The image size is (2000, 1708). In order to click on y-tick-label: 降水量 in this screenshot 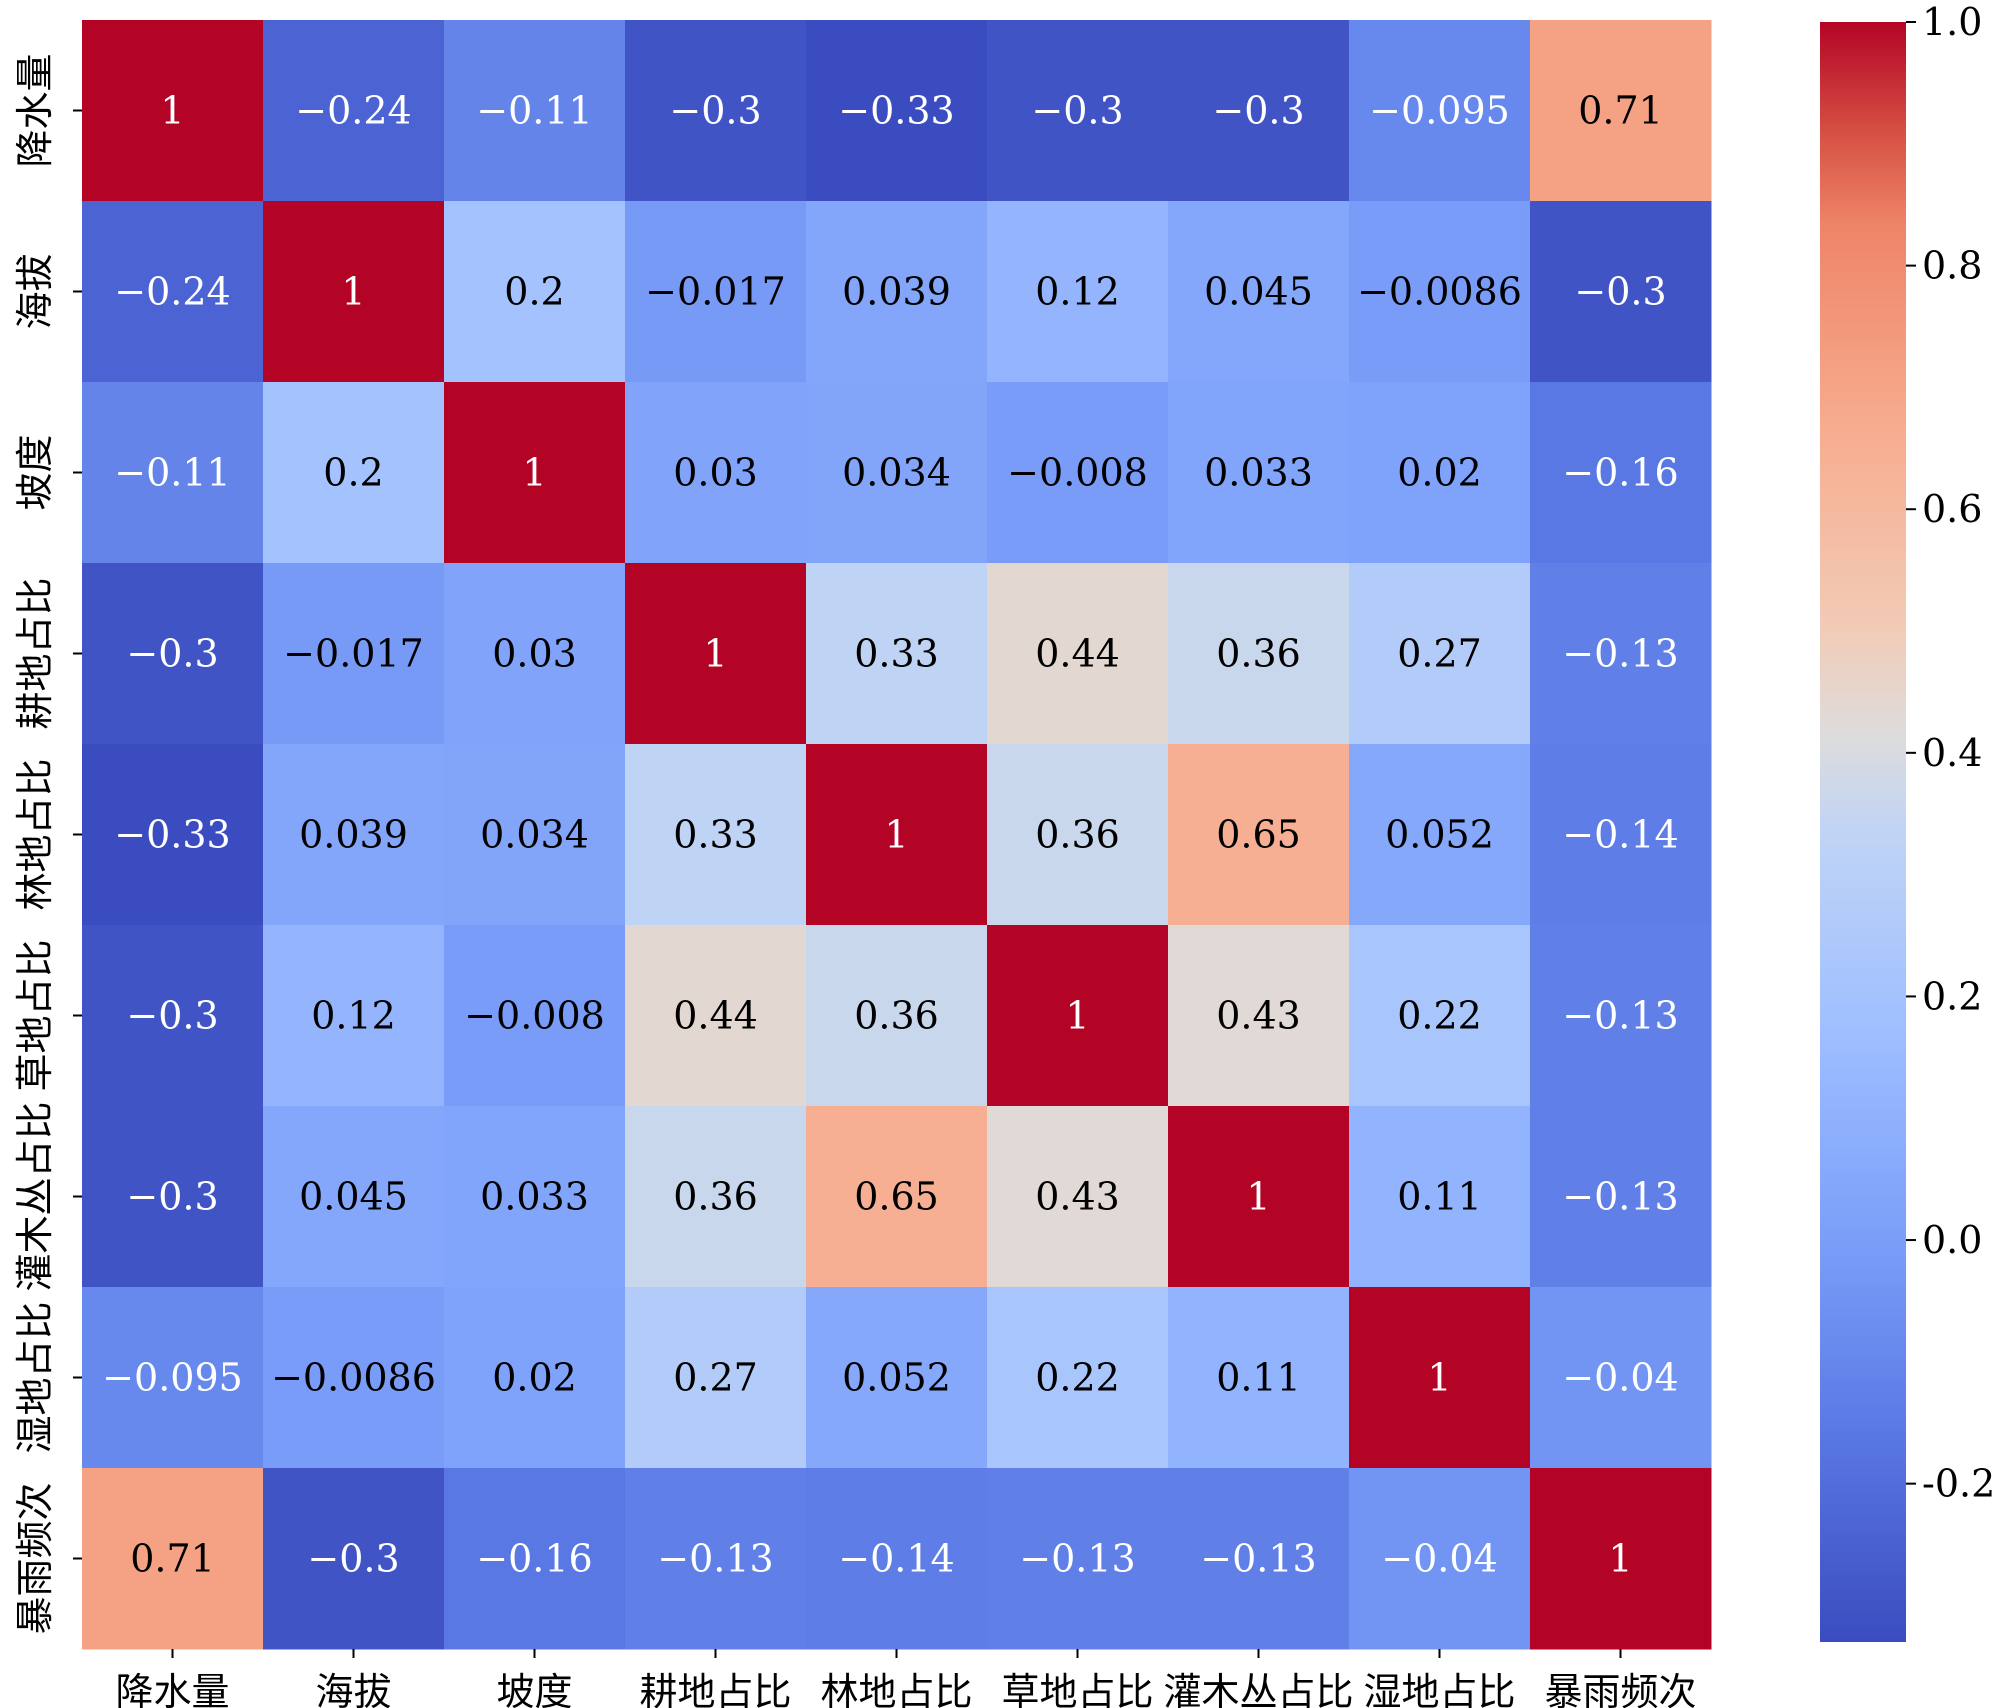, I will do `click(35, 110)`.